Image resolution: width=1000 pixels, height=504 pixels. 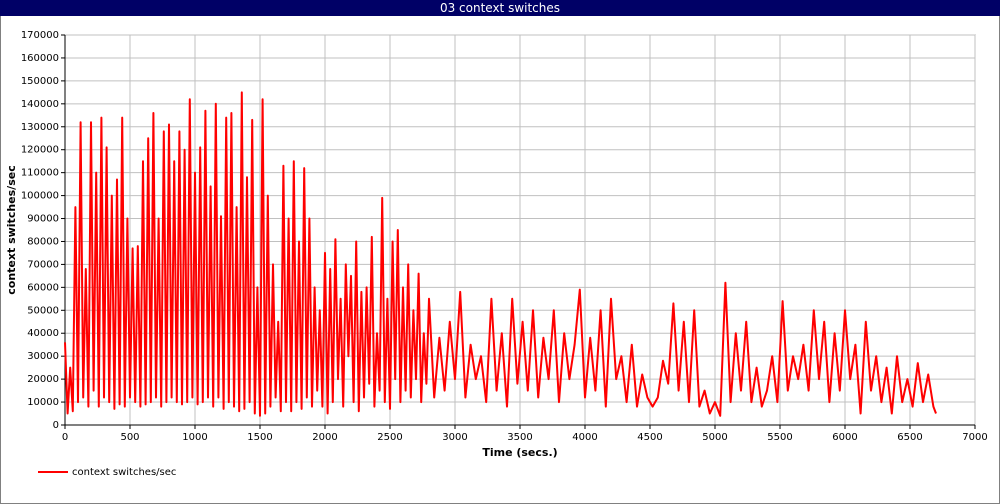 What do you see at coordinates (324, 437) in the screenshot?
I see `x-tick-label: 2000` at bounding box center [324, 437].